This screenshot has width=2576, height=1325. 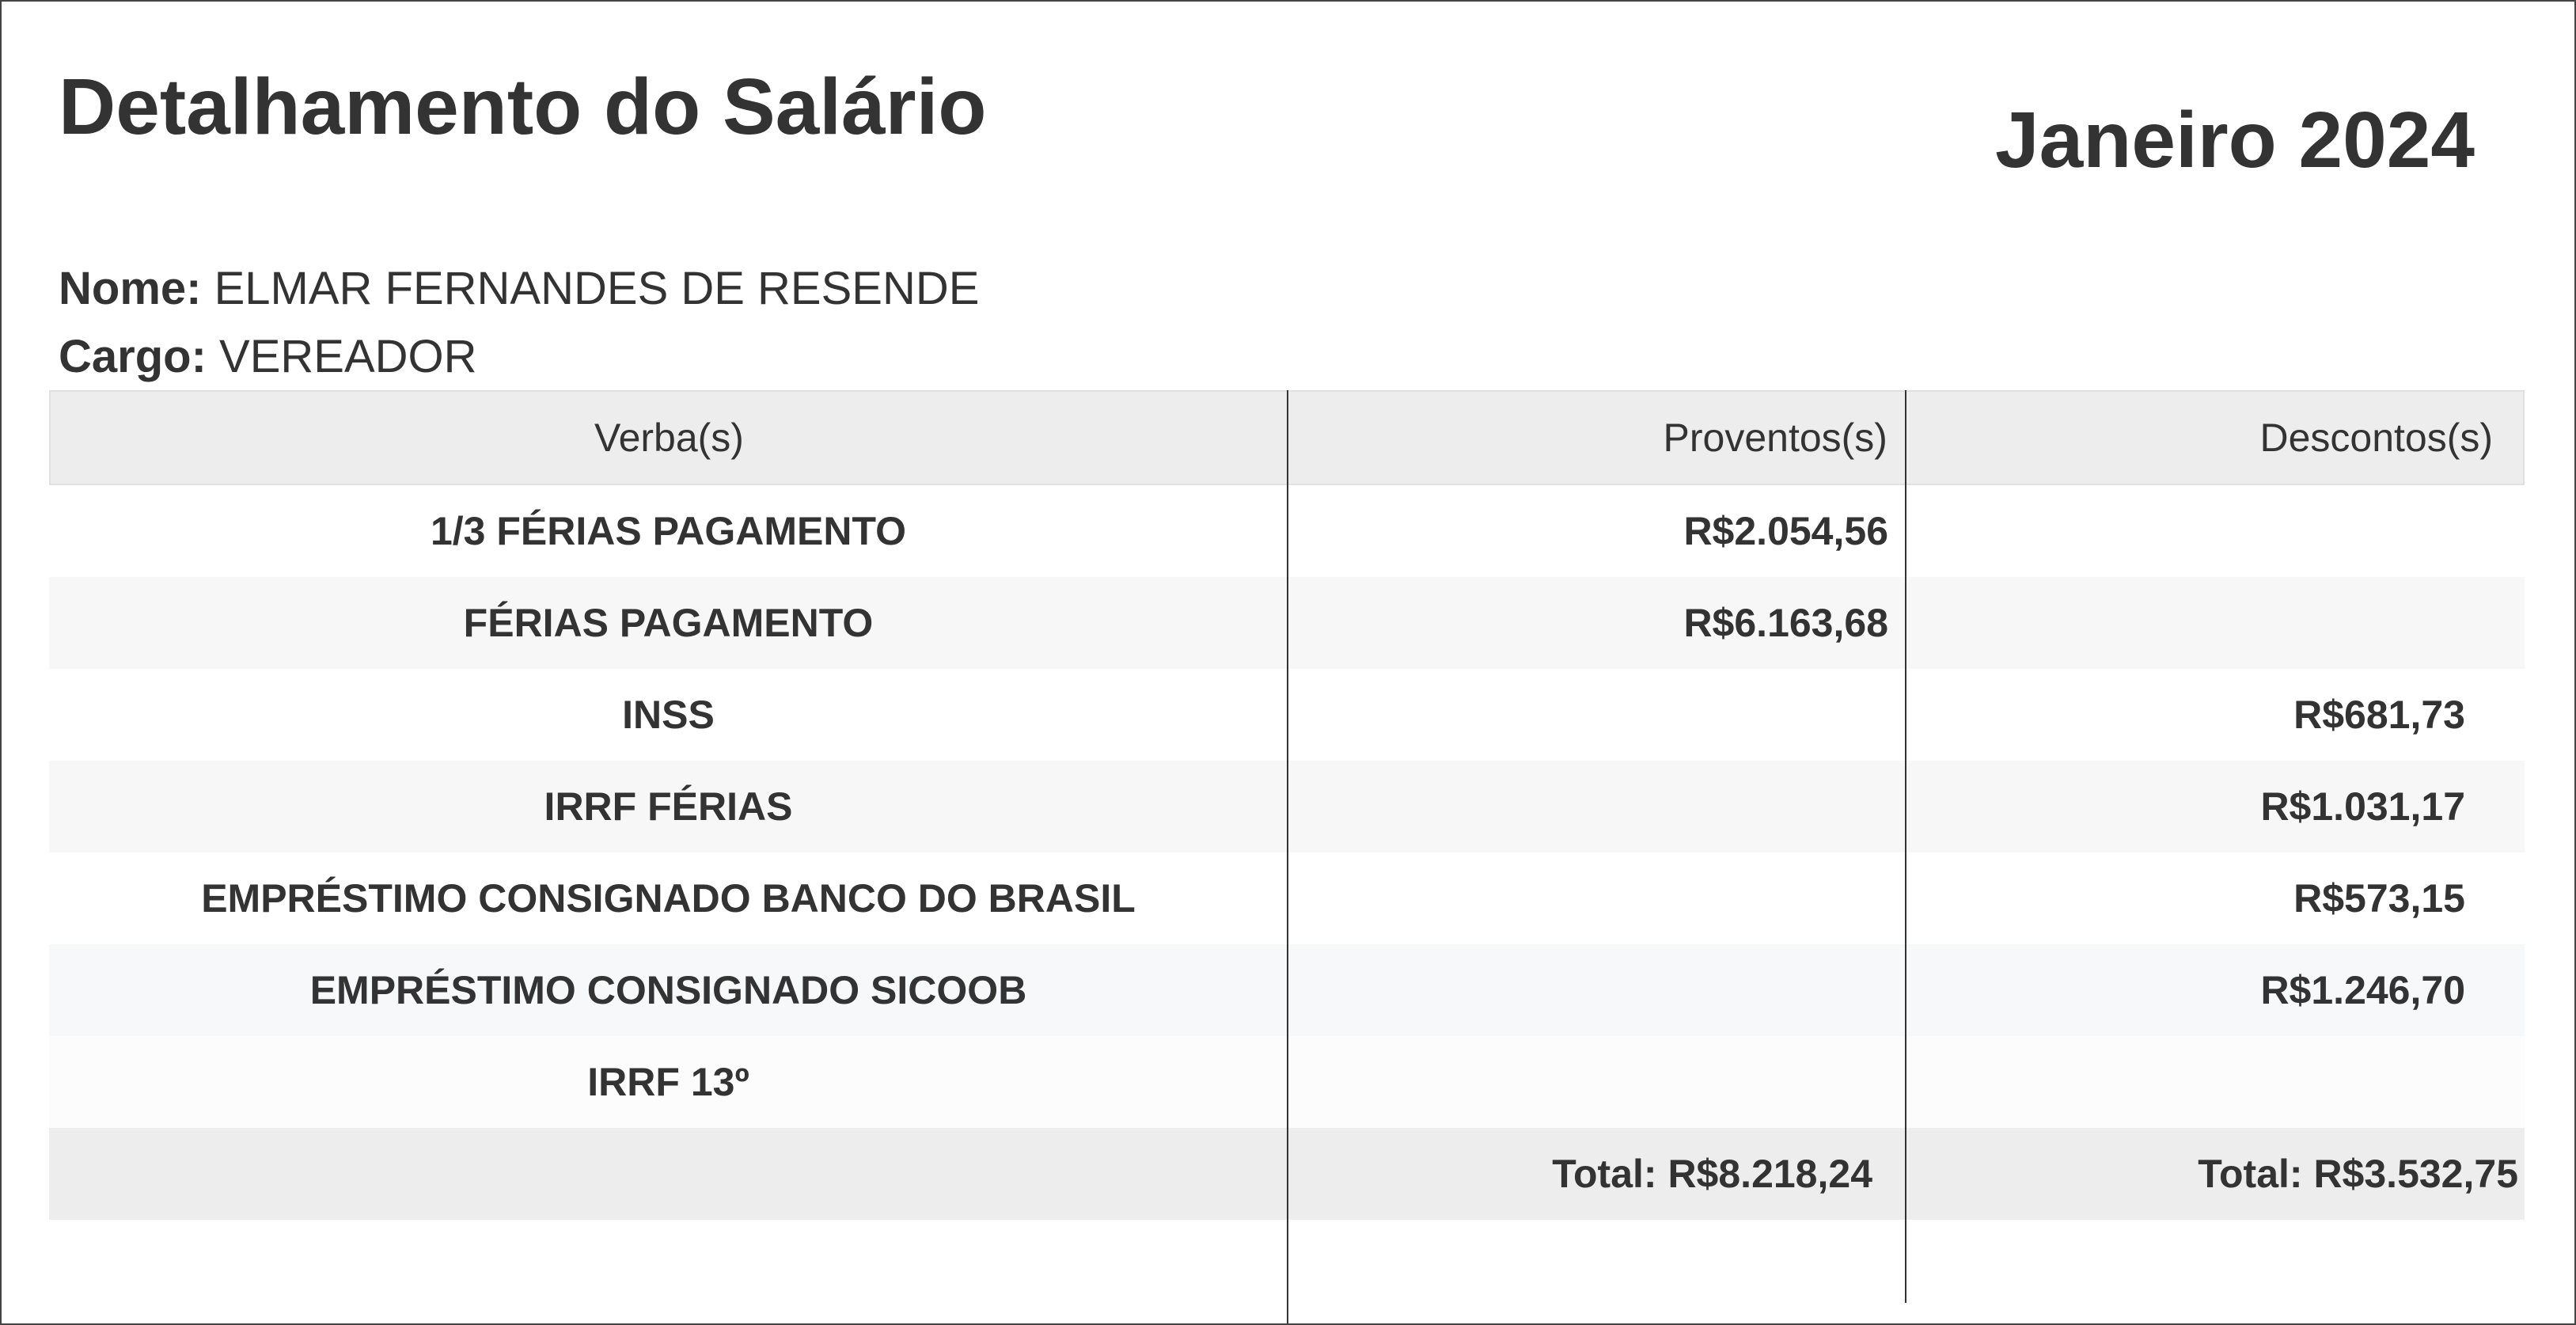 What do you see at coordinates (133, 357) in the screenshot?
I see `role-label: Cargo:` at bounding box center [133, 357].